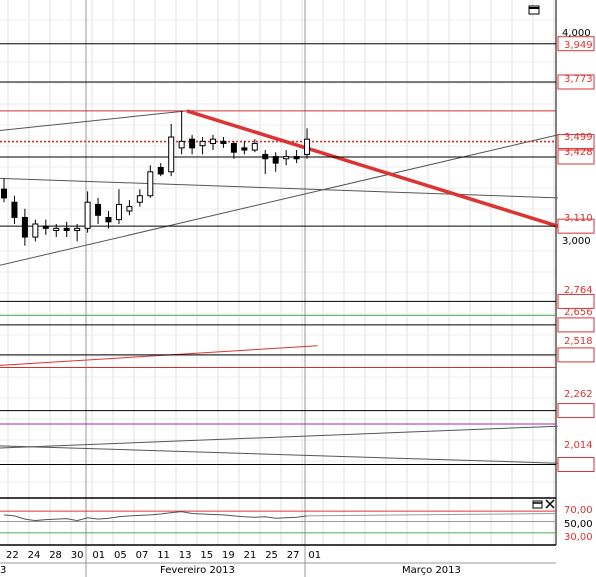  Describe the element at coordinates (578, 137) in the screenshot. I see `price-tag-3499: 3,499` at that location.